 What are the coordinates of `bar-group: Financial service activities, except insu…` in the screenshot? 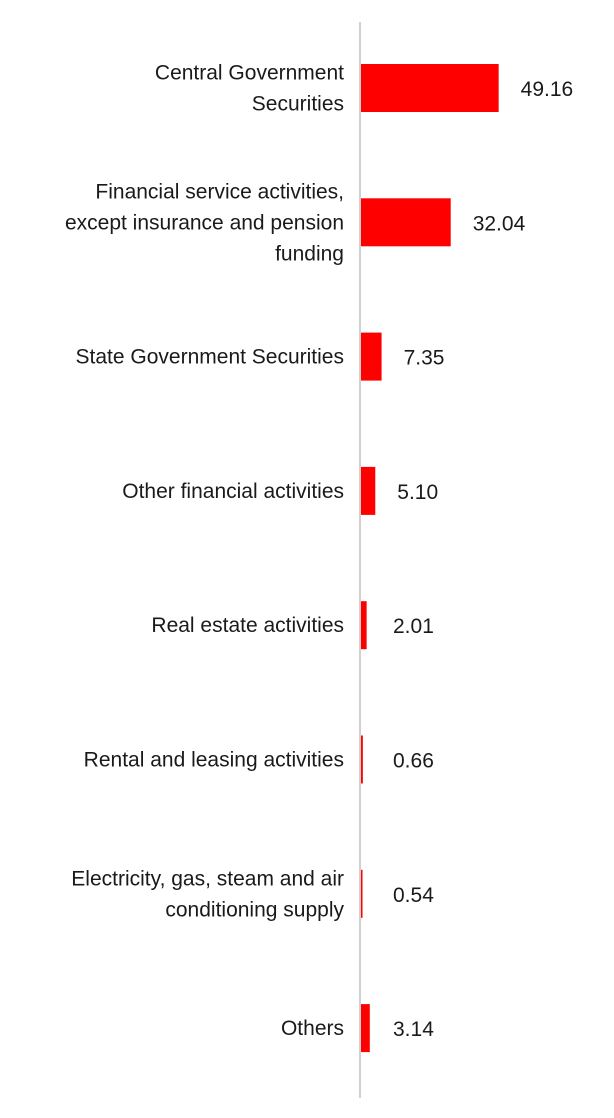 It's located at (295, 222).